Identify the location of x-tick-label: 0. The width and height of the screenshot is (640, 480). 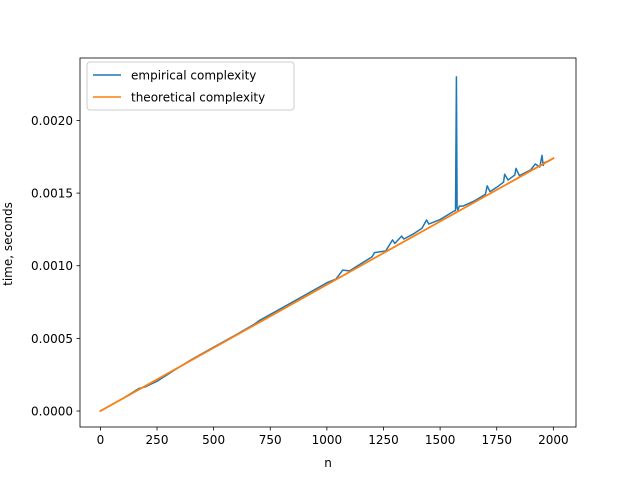
(101, 440).